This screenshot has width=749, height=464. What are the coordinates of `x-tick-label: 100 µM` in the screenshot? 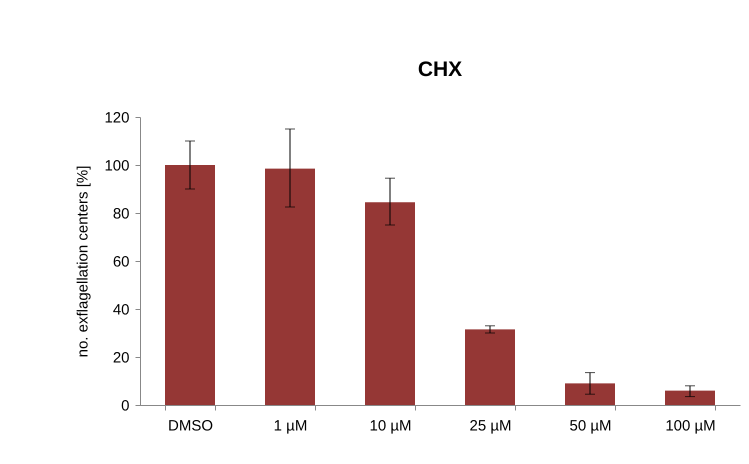 It's located at (690, 426).